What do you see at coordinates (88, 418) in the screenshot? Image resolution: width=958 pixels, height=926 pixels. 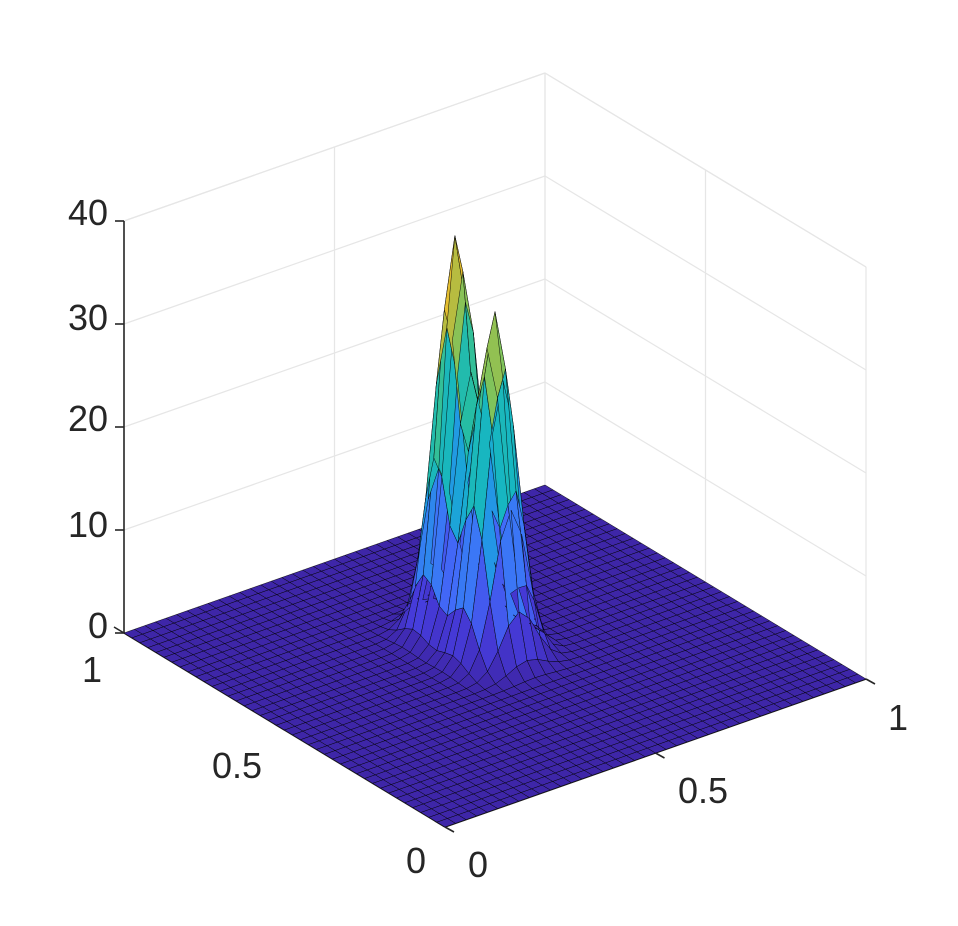 I see `z-tick-label-20: 20` at bounding box center [88, 418].